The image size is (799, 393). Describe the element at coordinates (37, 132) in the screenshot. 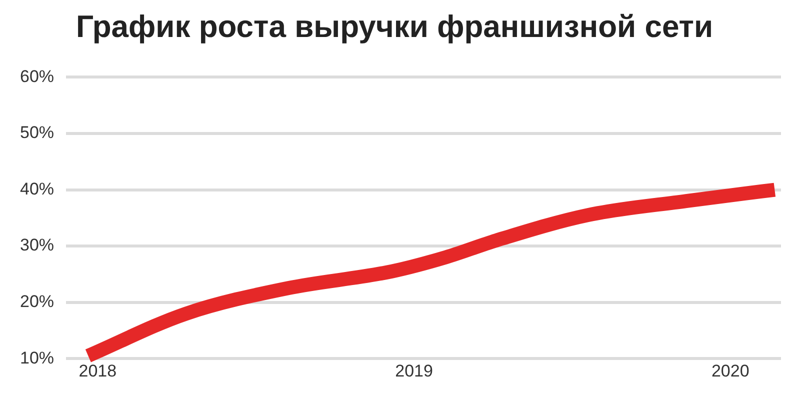

I see `y-tick-label: 50%` at that location.